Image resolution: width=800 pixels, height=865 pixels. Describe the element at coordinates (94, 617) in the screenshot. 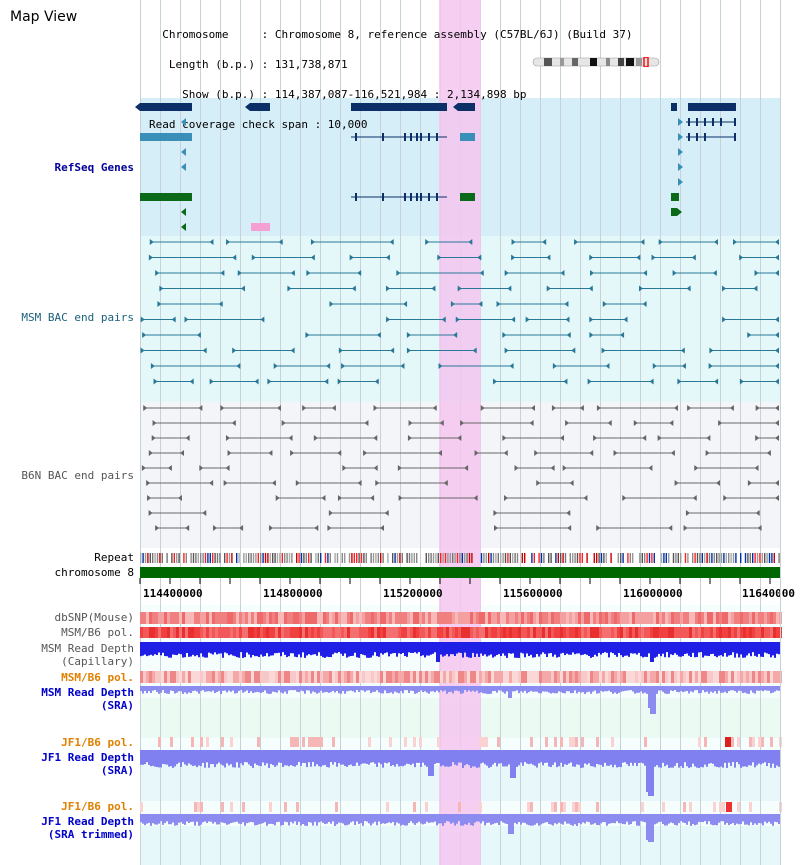

I see `track-label-dbsnp: dbSNP(Mouse)` at that location.